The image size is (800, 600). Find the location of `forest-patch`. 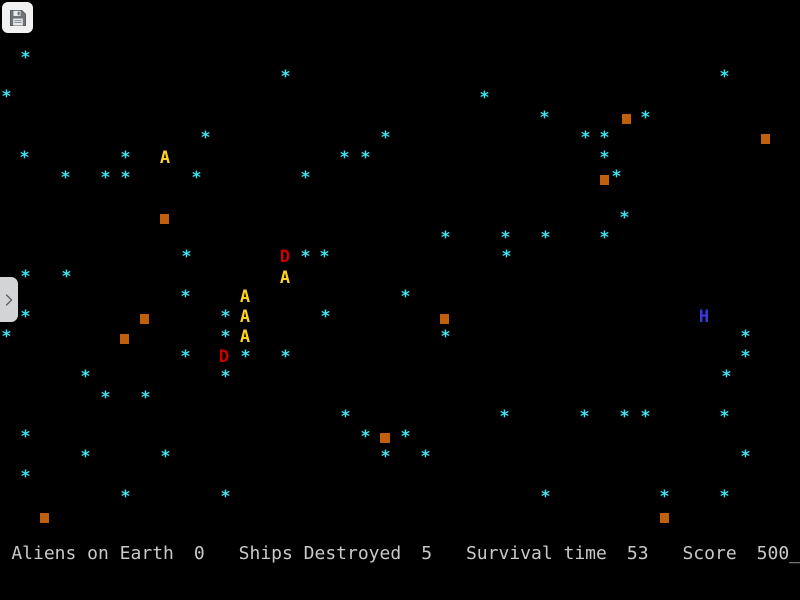

forest-patch is located at coordinates (650, 277).